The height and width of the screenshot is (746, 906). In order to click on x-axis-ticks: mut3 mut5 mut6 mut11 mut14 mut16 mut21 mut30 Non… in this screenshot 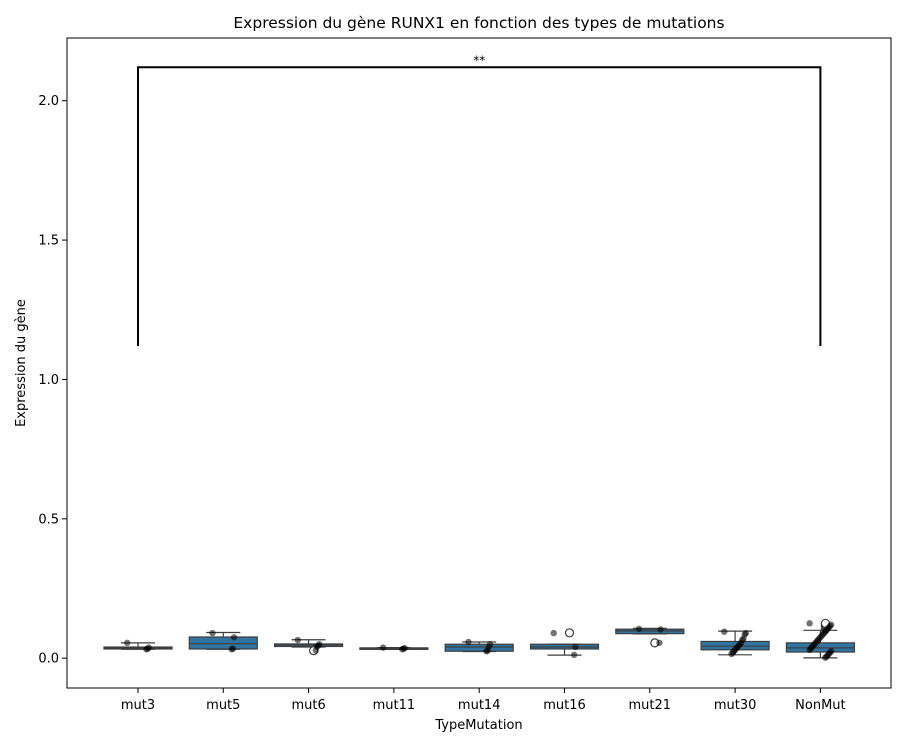, I will do `click(483, 700)`.